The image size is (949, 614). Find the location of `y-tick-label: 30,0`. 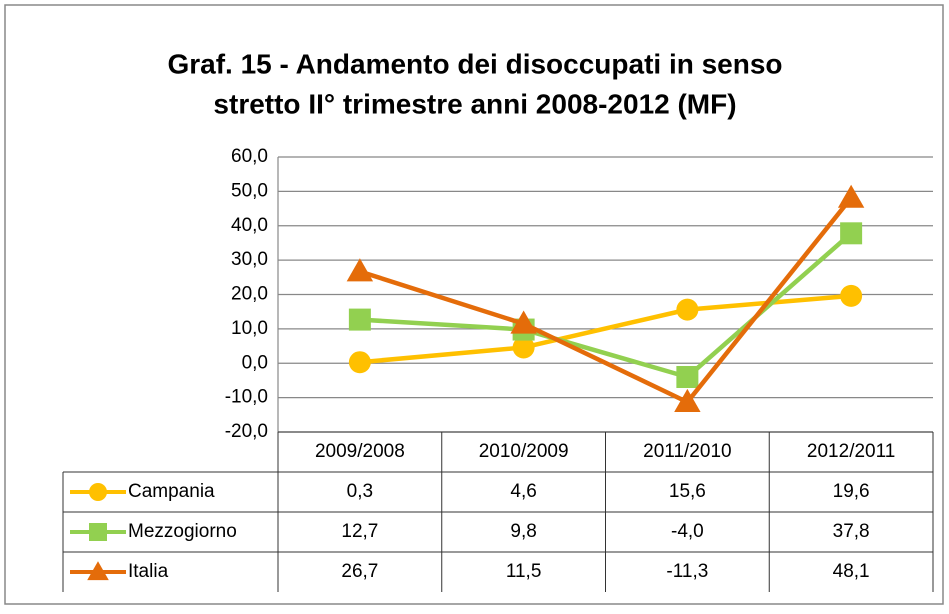

y-tick-label: 30,0 is located at coordinates (249, 259).